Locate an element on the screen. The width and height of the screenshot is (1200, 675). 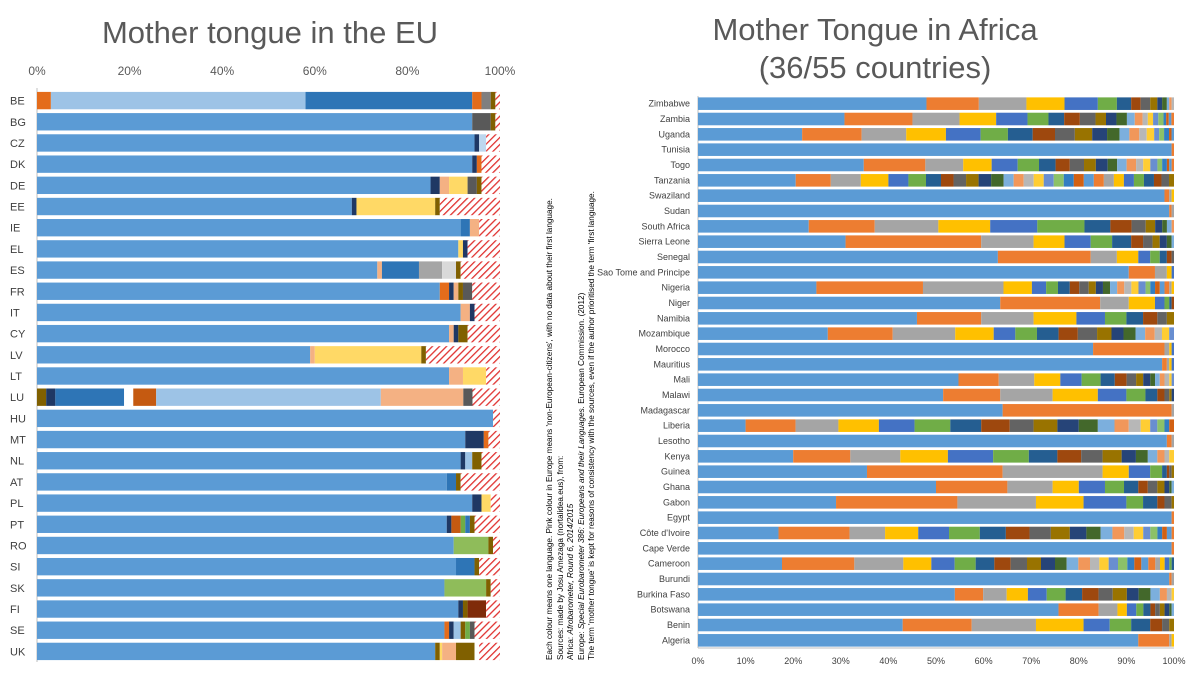
africa-category-label: Nigeria is located at coordinates (675, 288).